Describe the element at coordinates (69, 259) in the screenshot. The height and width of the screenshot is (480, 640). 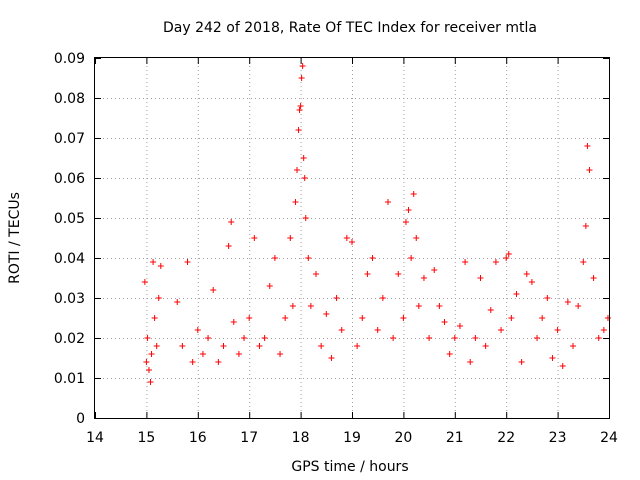
I see `y-tick-label: 0.04` at that location.